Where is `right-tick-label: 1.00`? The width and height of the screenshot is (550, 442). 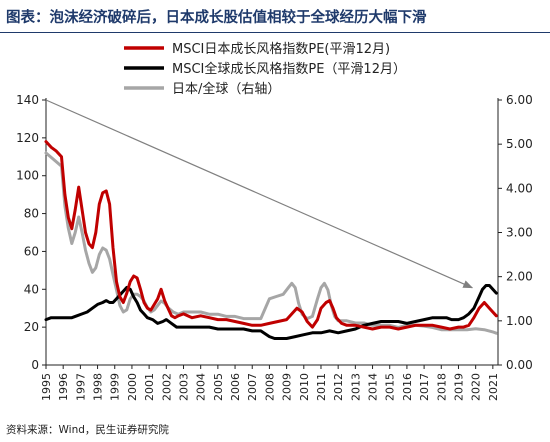 right-tick-label: 1.00 is located at coordinates (519, 321).